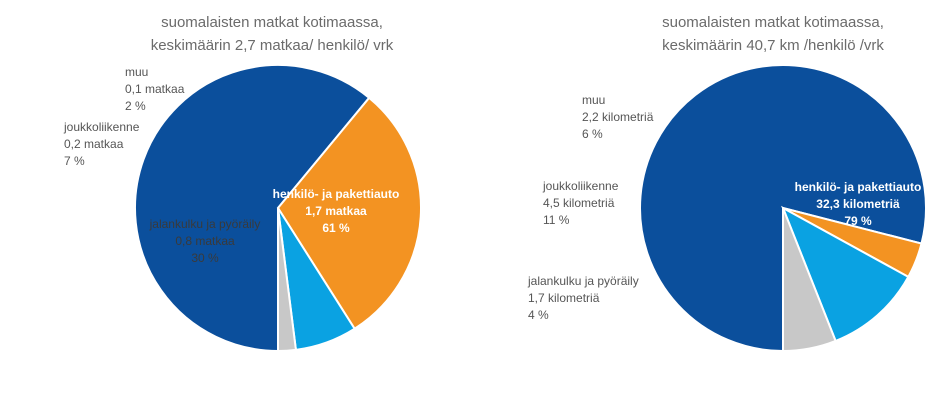  What do you see at coordinates (205, 258) in the screenshot?
I see `trips-label-jalankulku-ja-pyoraily-percent: 30 %` at bounding box center [205, 258].